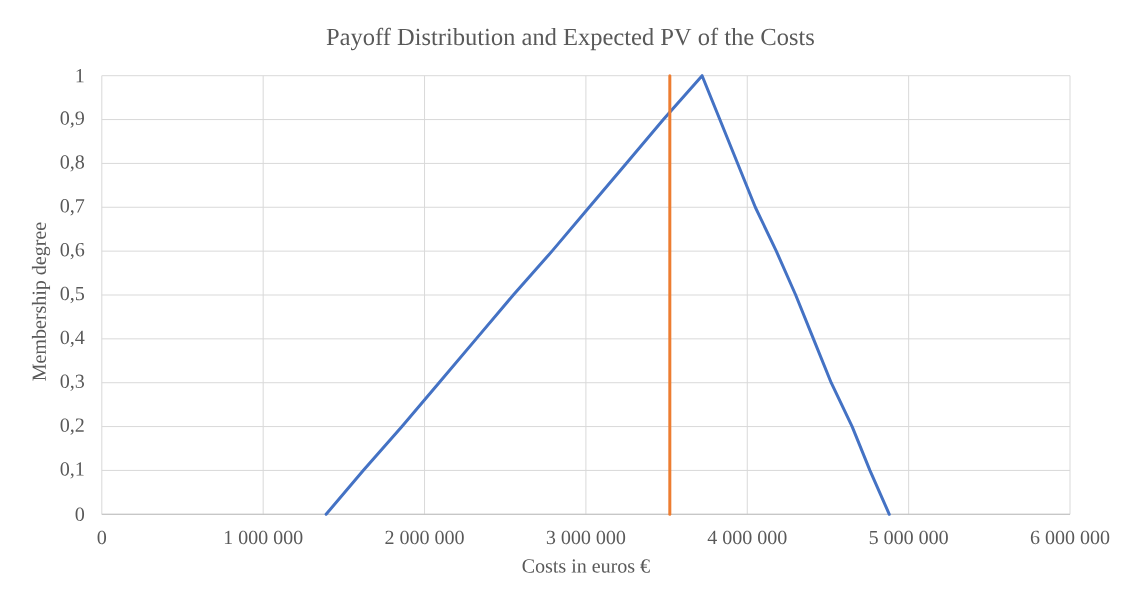 The image size is (1126, 601). I want to click on x-tick-label: 5 000 000, so click(908, 537).